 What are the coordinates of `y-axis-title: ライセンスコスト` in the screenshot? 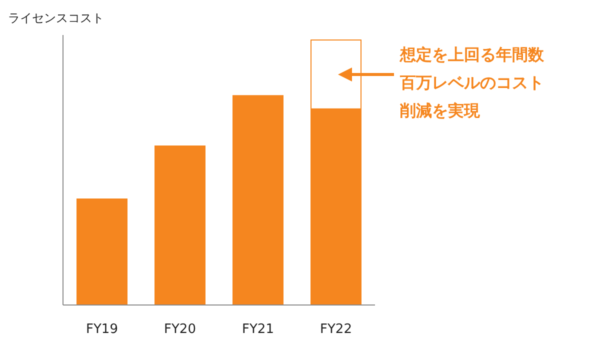 It's located at (56, 18).